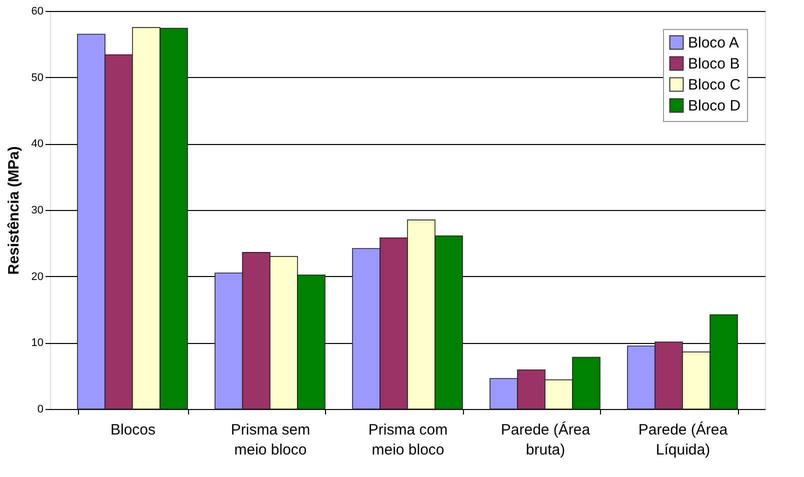 The image size is (804, 477). Describe the element at coordinates (714, 85) in the screenshot. I see `legend-label: Bloco C` at that location.